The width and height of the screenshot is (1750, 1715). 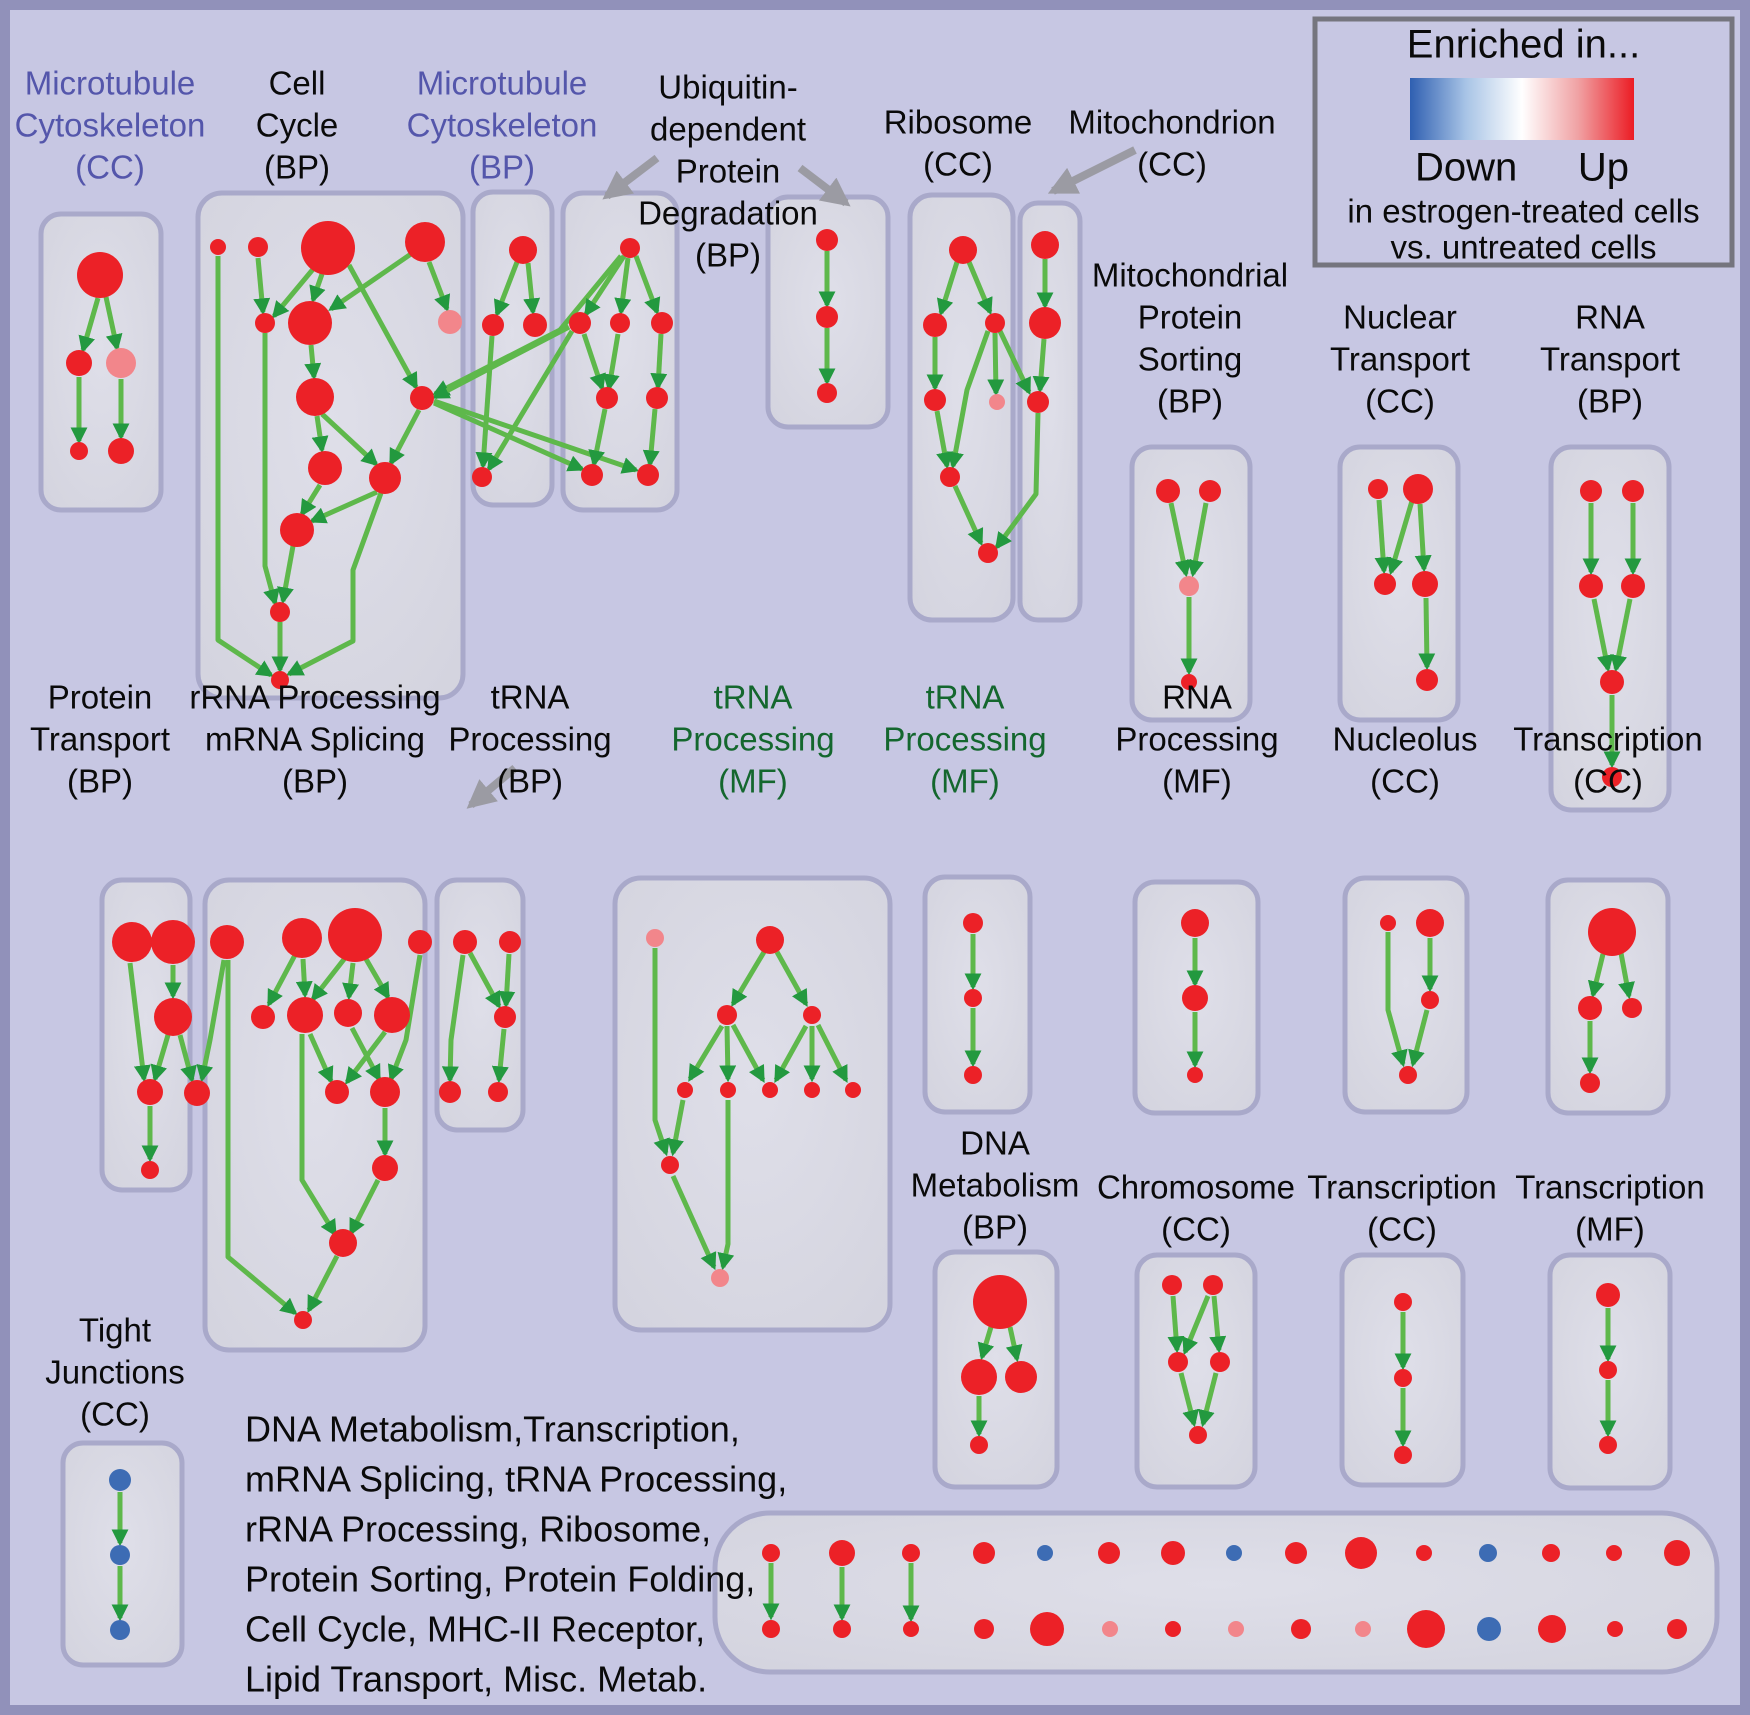 I want to click on cluster-label-line: Degradation, so click(x=728, y=213).